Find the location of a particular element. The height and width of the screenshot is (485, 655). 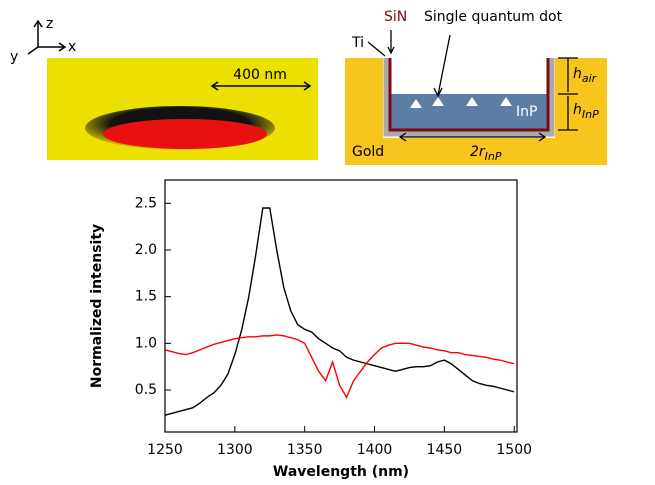

y-tick-label: 2.5 is located at coordinates (146, 203).